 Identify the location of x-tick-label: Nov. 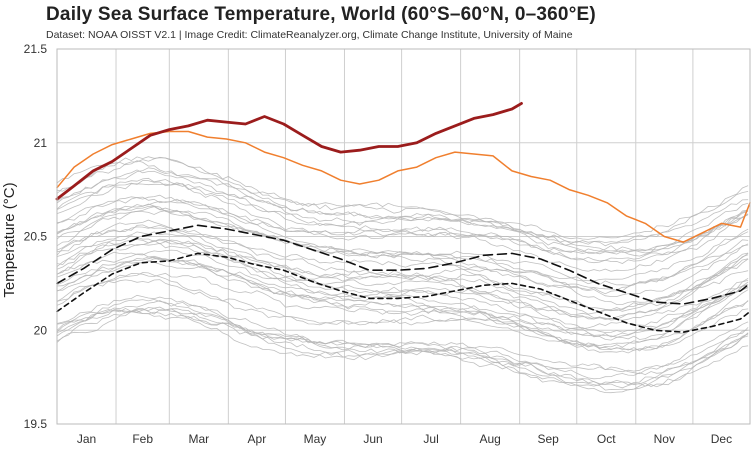
(664, 439).